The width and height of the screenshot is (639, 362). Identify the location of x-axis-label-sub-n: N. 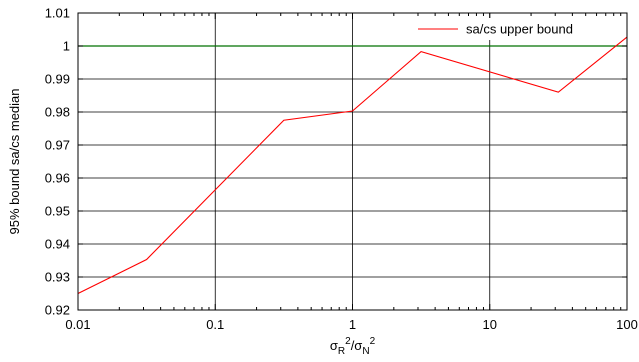
(365, 351).